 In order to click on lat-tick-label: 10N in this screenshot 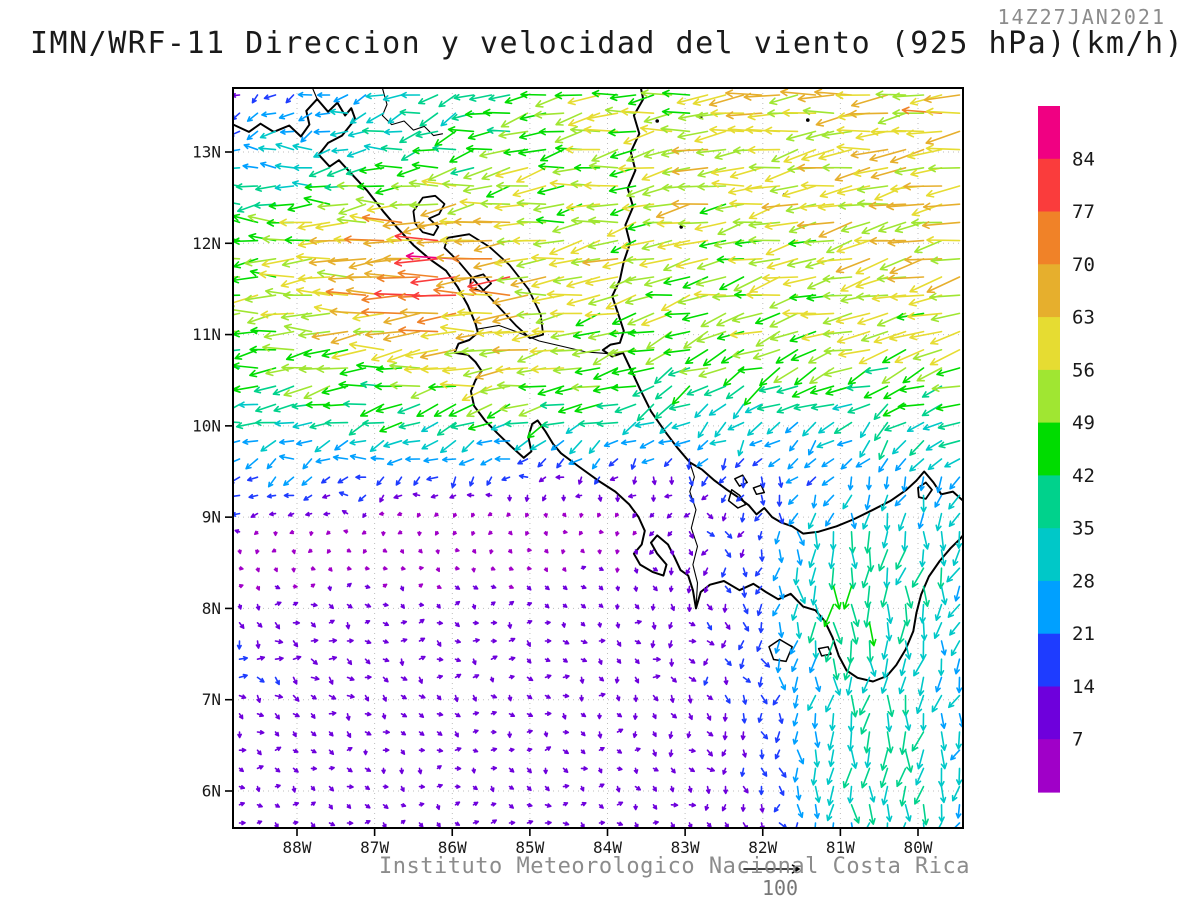, I will do `click(206, 425)`.